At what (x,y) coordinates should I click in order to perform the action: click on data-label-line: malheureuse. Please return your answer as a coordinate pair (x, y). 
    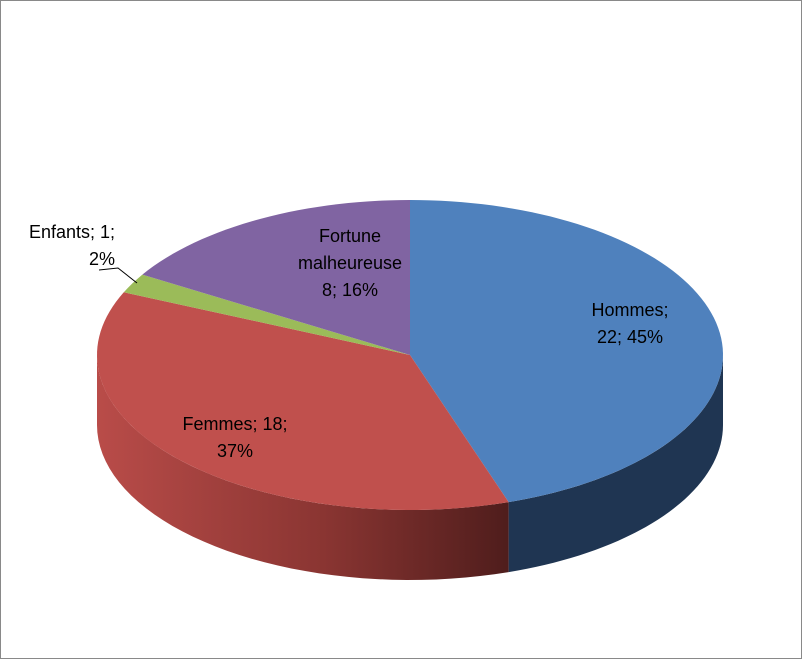
    Looking at the image, I should click on (350, 263).